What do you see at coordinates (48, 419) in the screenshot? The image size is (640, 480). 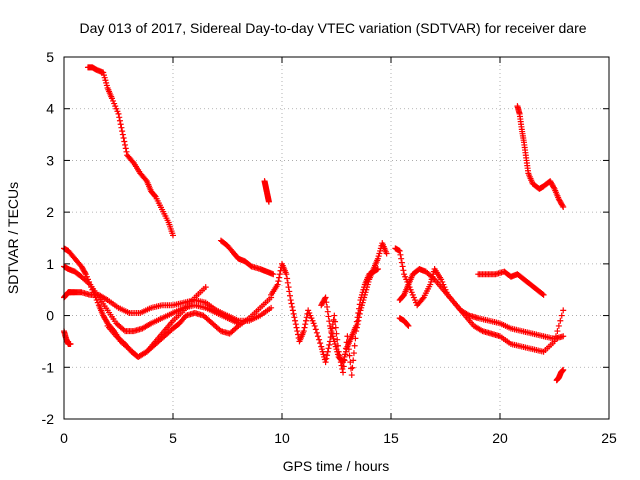 I see `y-tick-label: -2` at bounding box center [48, 419].